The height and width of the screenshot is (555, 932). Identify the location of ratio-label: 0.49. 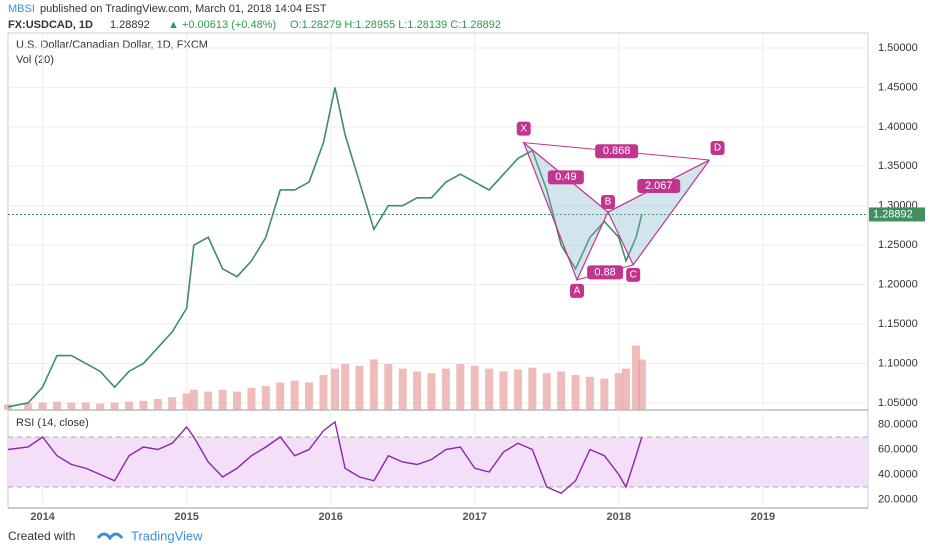
(565, 177).